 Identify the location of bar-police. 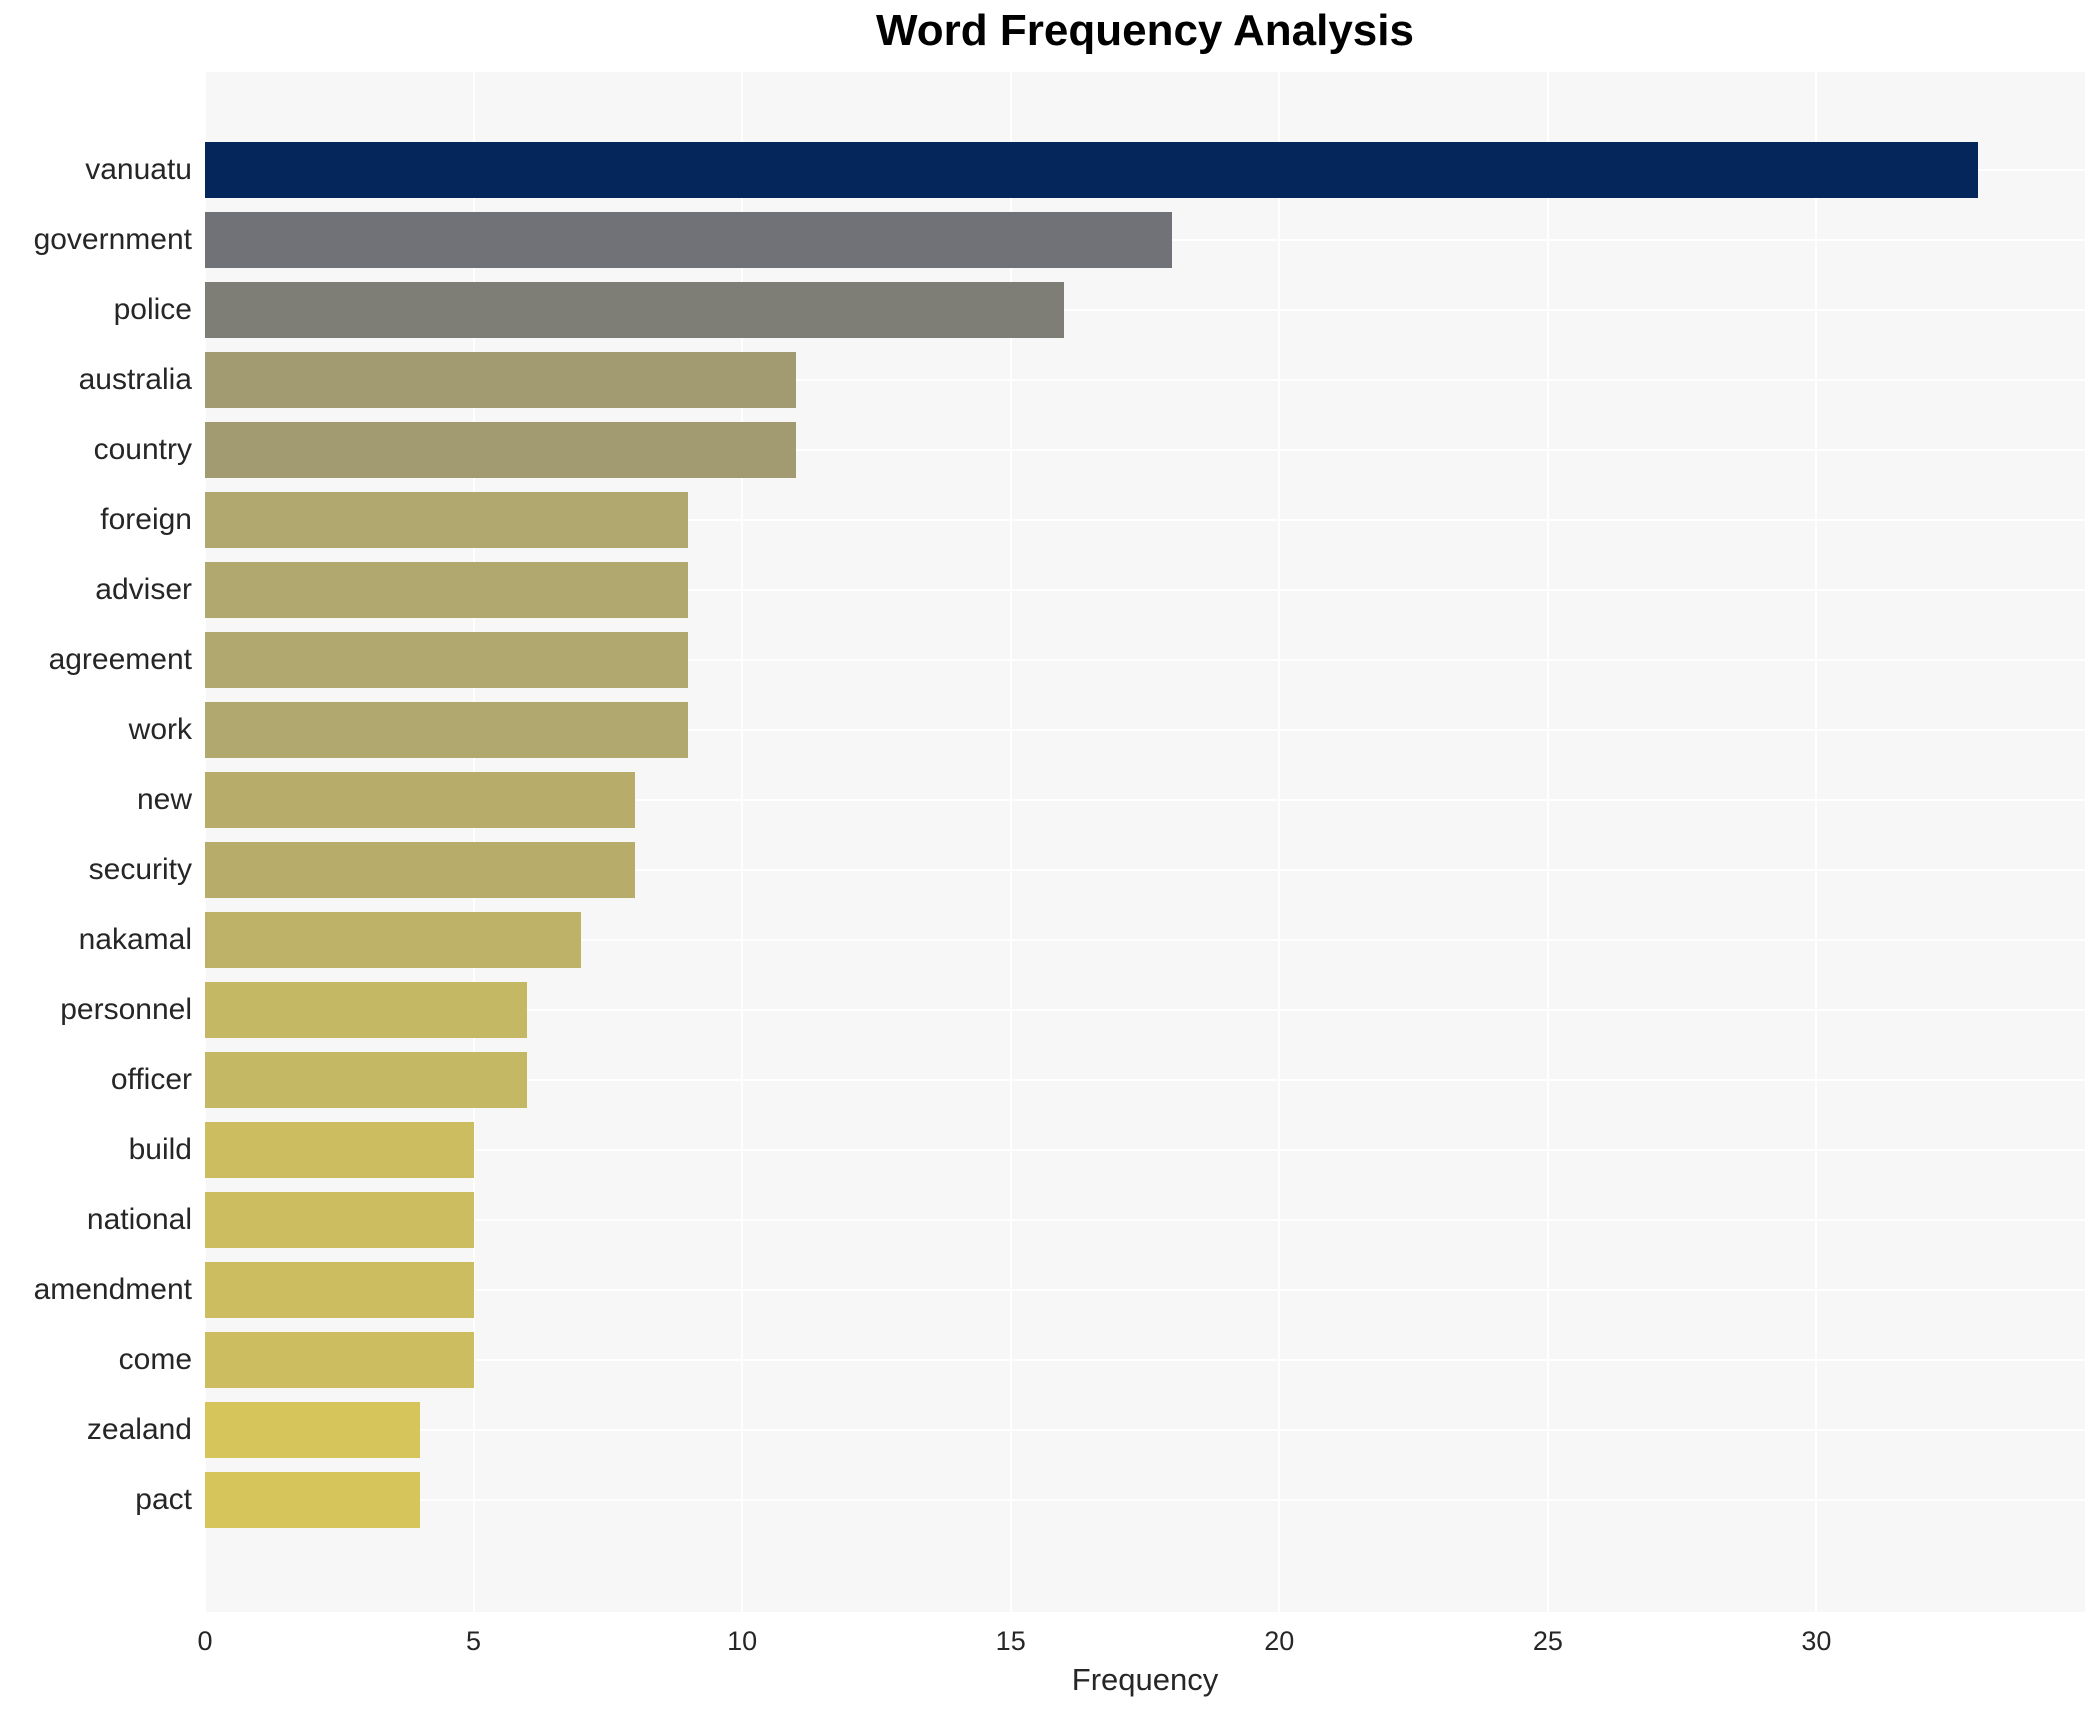
(635, 310).